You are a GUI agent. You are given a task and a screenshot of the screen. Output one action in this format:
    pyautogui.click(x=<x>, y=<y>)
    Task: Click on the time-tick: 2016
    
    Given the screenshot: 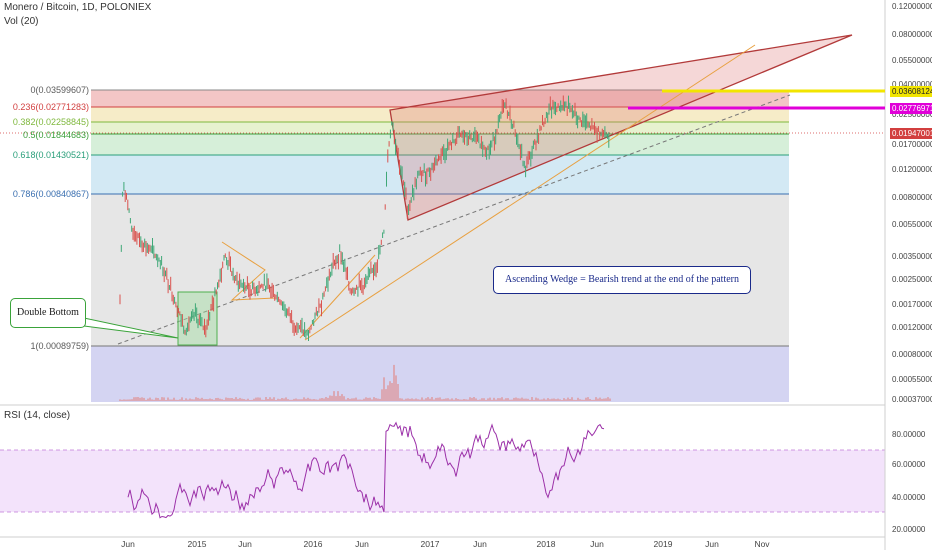 What is the action you would take?
    pyautogui.click(x=313, y=544)
    